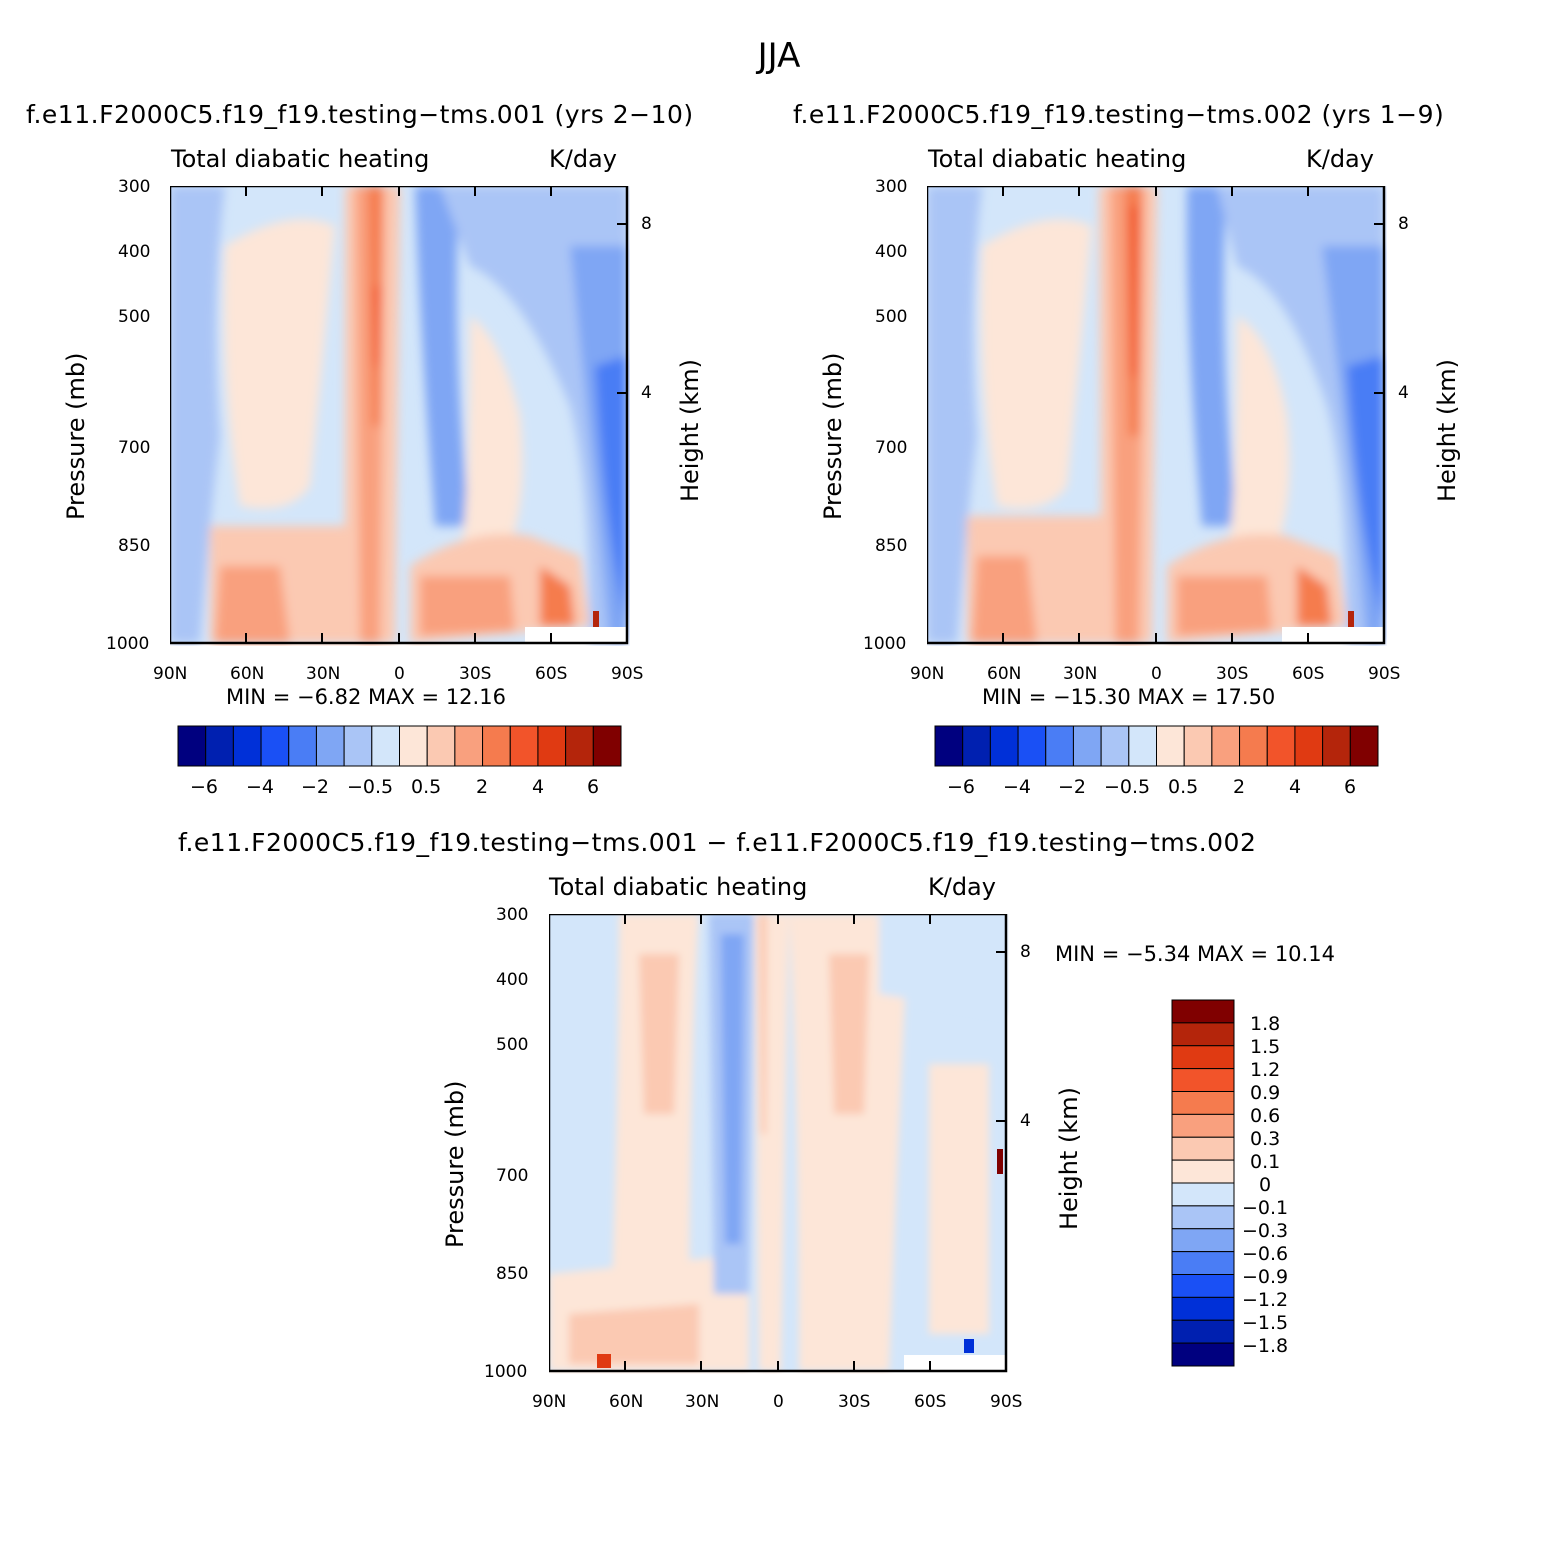  I want to click on panel-2-region-itcz-max, so click(1134, 291).